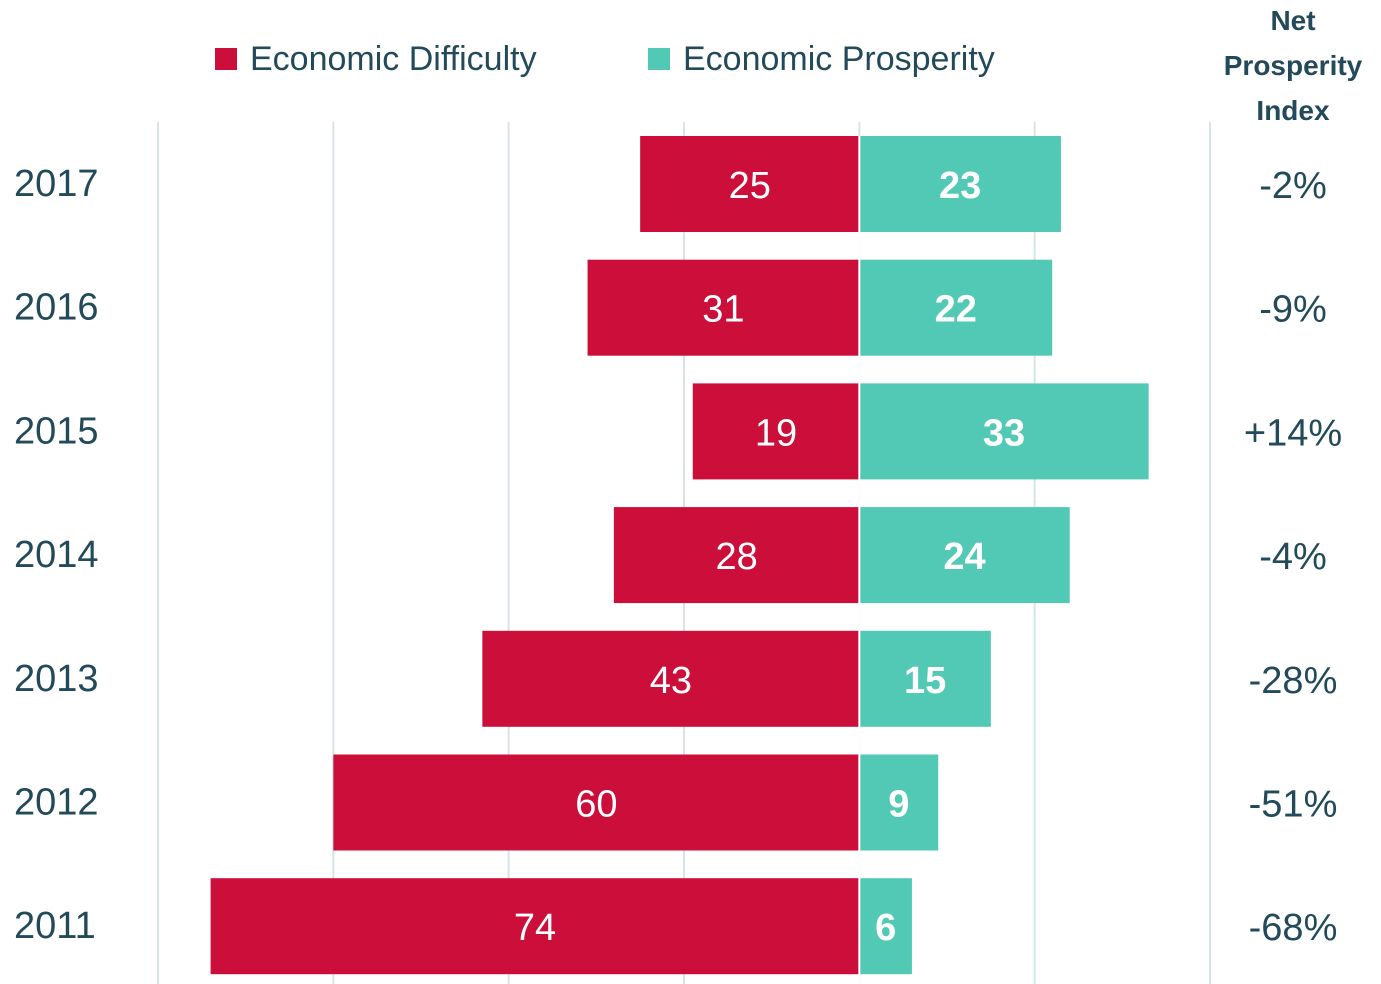  Describe the element at coordinates (1293, 681) in the screenshot. I see `net-index-value: -28%` at that location.